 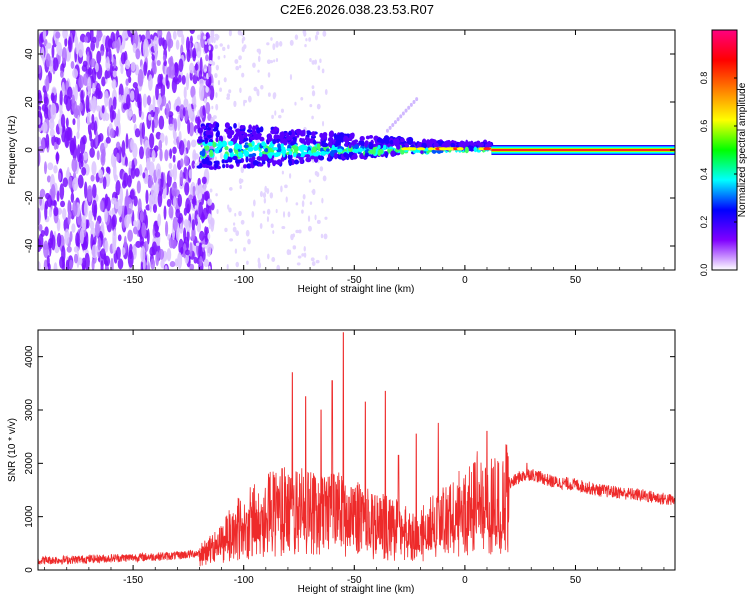 I want to click on colorbar-label: Normalized spectral amplitude, so click(x=742, y=149).